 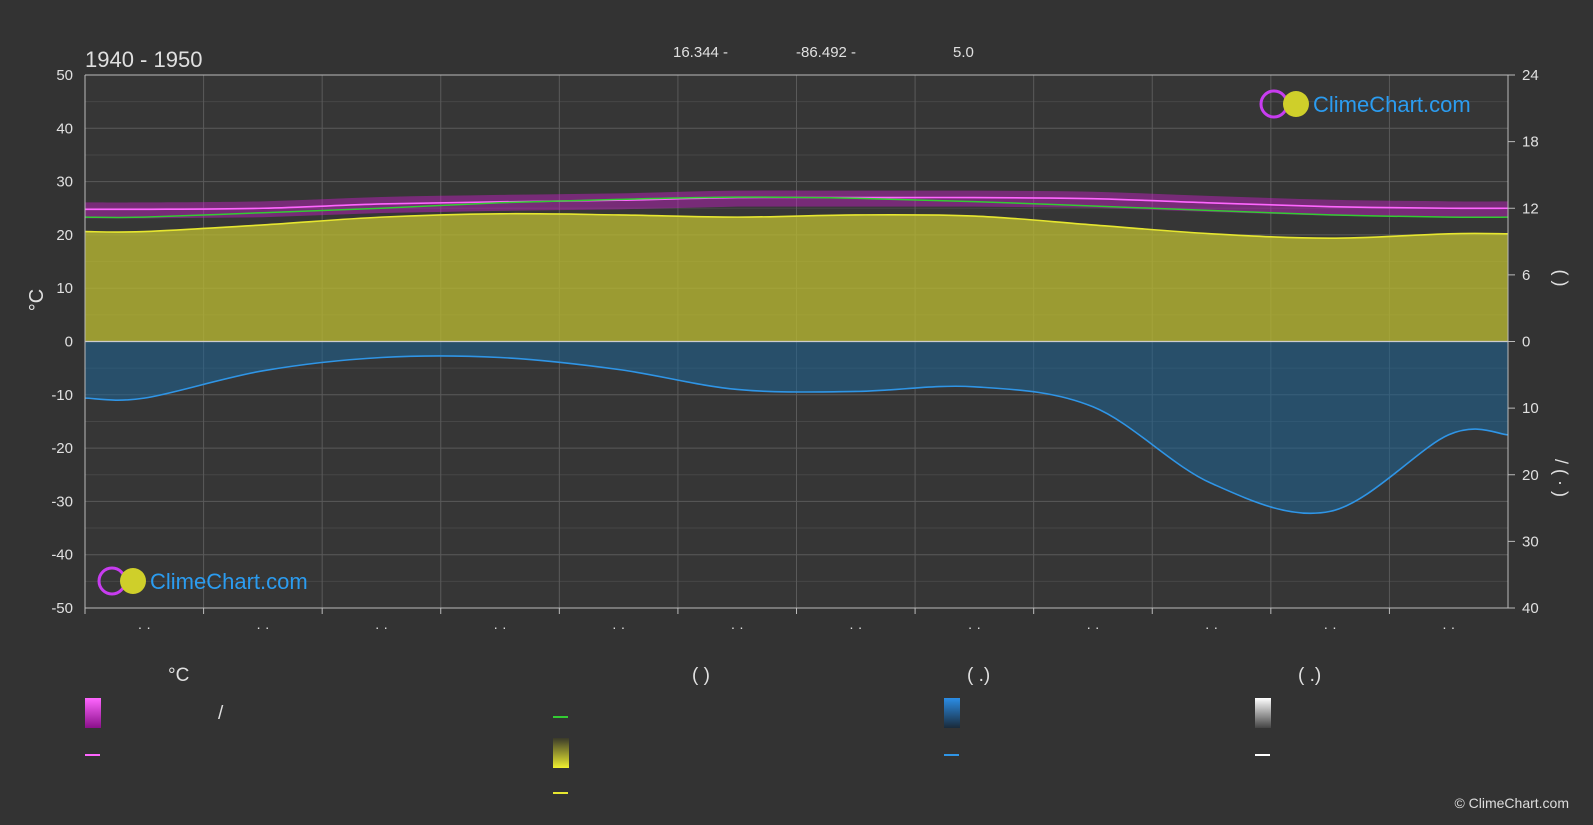 What do you see at coordinates (64, 128) in the screenshot?
I see `left-tick-label: 40` at bounding box center [64, 128].